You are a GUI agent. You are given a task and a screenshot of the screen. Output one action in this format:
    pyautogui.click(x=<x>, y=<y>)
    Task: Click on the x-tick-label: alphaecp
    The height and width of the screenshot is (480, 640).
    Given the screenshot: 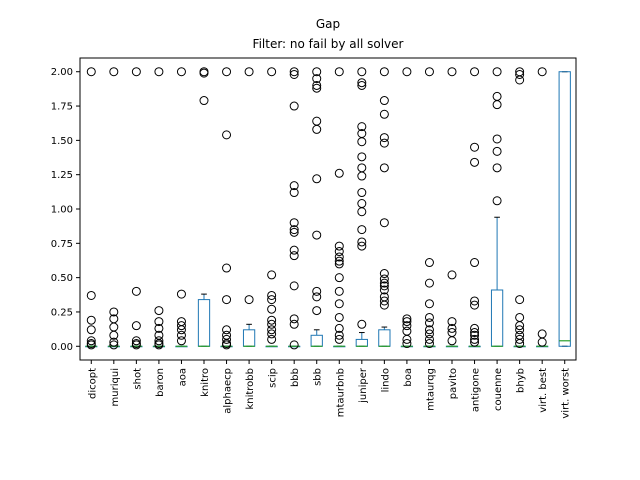 What is the action you would take?
    pyautogui.click(x=228, y=391)
    